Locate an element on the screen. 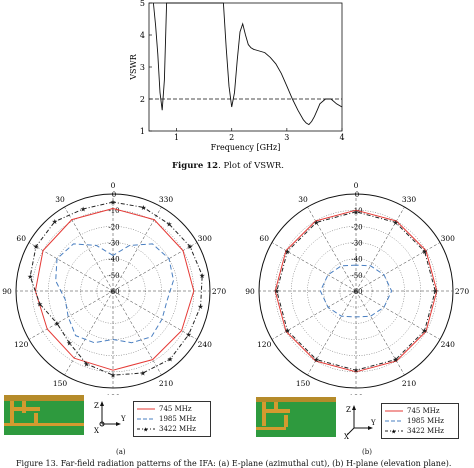  antenna-pcb-image-b is located at coordinates (296, 417).